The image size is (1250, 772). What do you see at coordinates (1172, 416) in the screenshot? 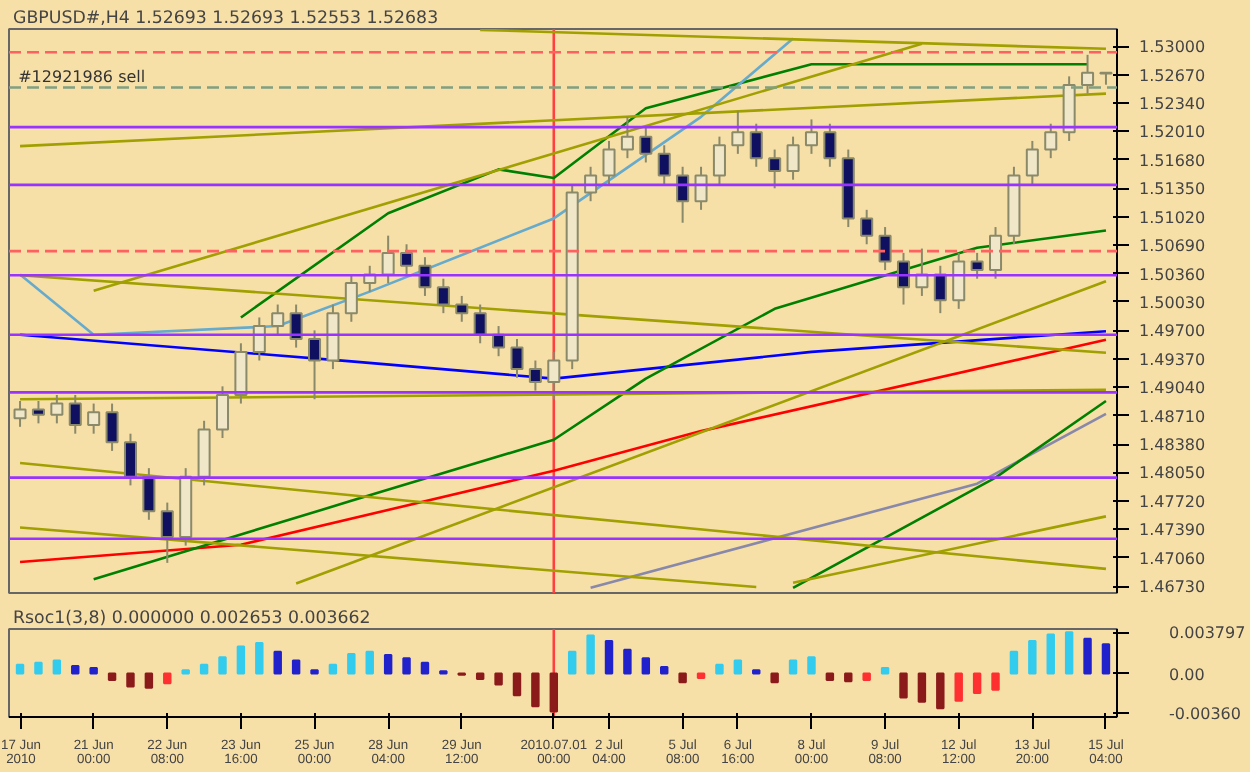
I see `y-tick-label: 1.48710` at bounding box center [1172, 416].